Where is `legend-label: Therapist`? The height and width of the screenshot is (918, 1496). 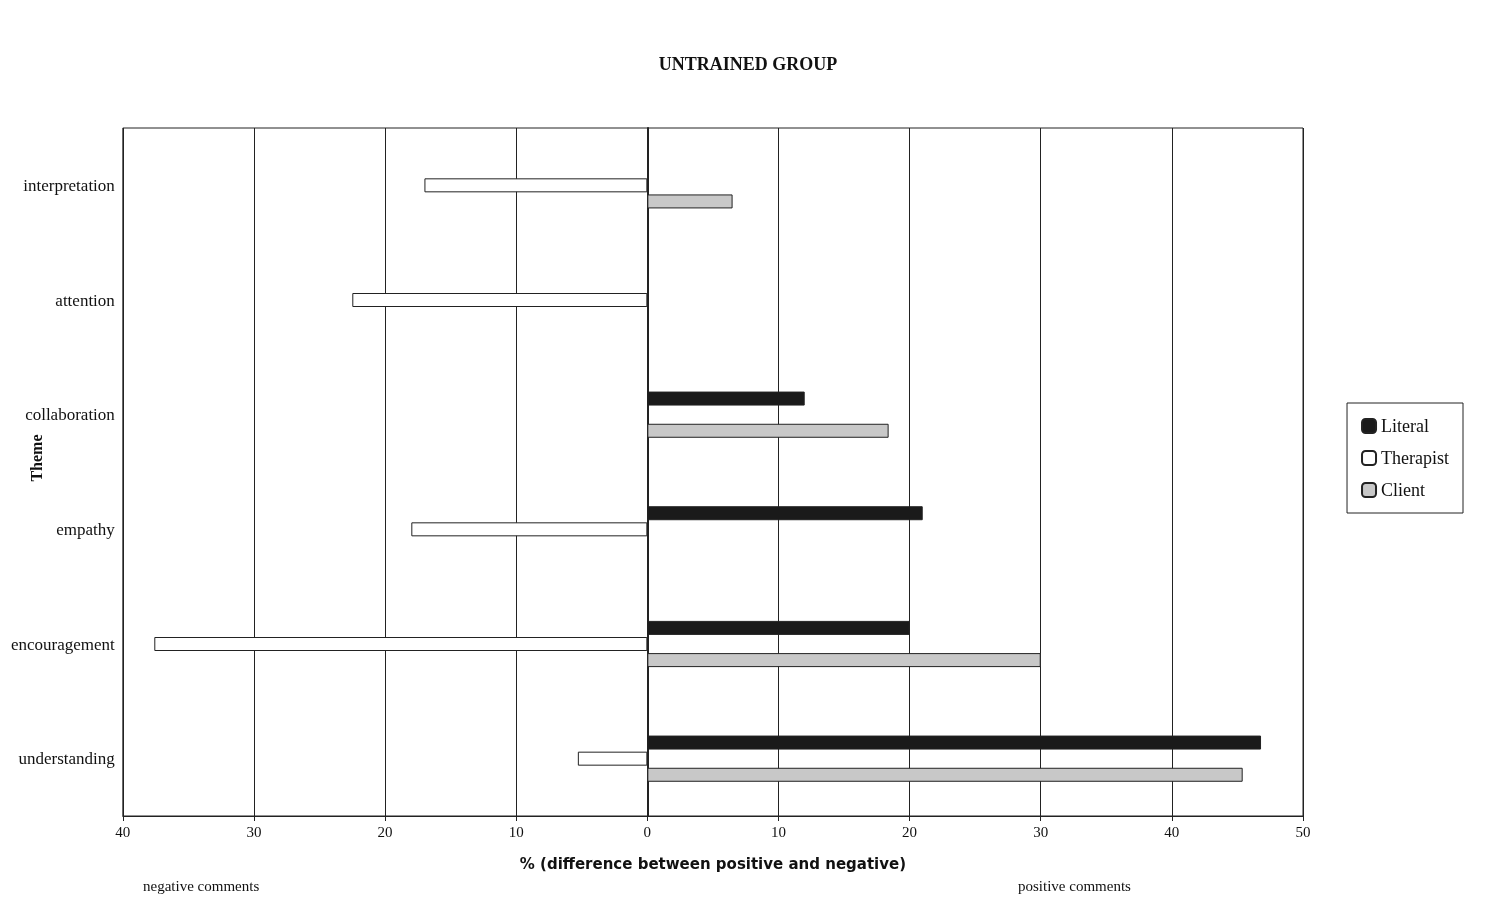
legend-label: Therapist is located at coordinates (1415, 458).